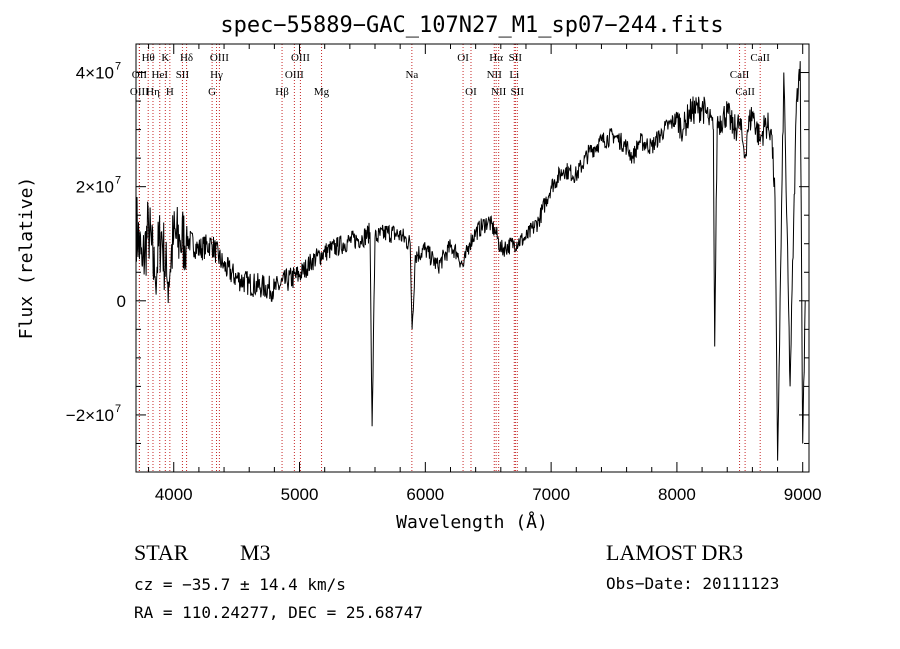 This screenshot has width=900, height=649. What do you see at coordinates (153, 92) in the screenshot?
I see `line-label-3: Hη` at bounding box center [153, 92].